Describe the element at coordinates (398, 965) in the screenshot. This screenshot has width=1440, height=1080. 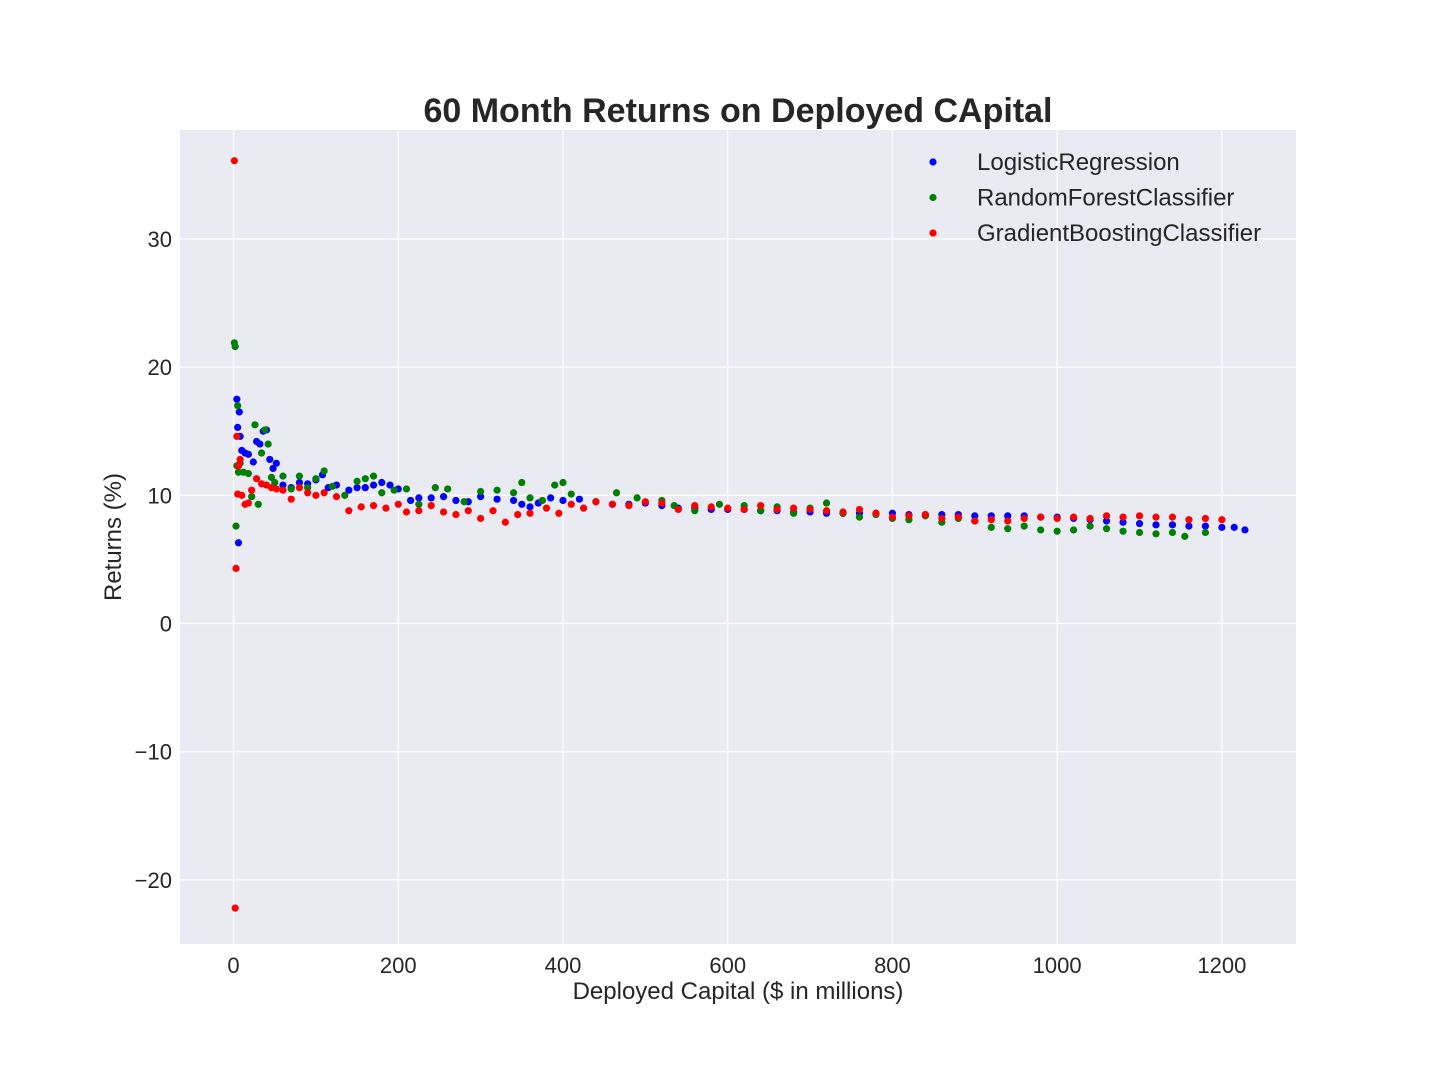
I see `x-tick-label: 200` at that location.